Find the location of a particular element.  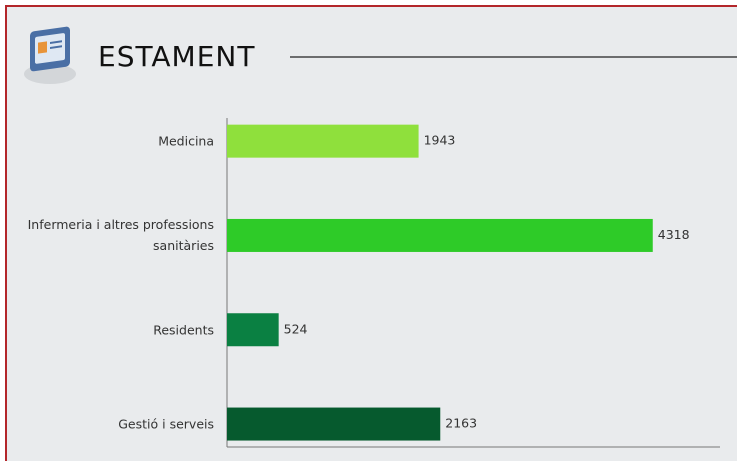

value-label: 1943 is located at coordinates (440, 140).